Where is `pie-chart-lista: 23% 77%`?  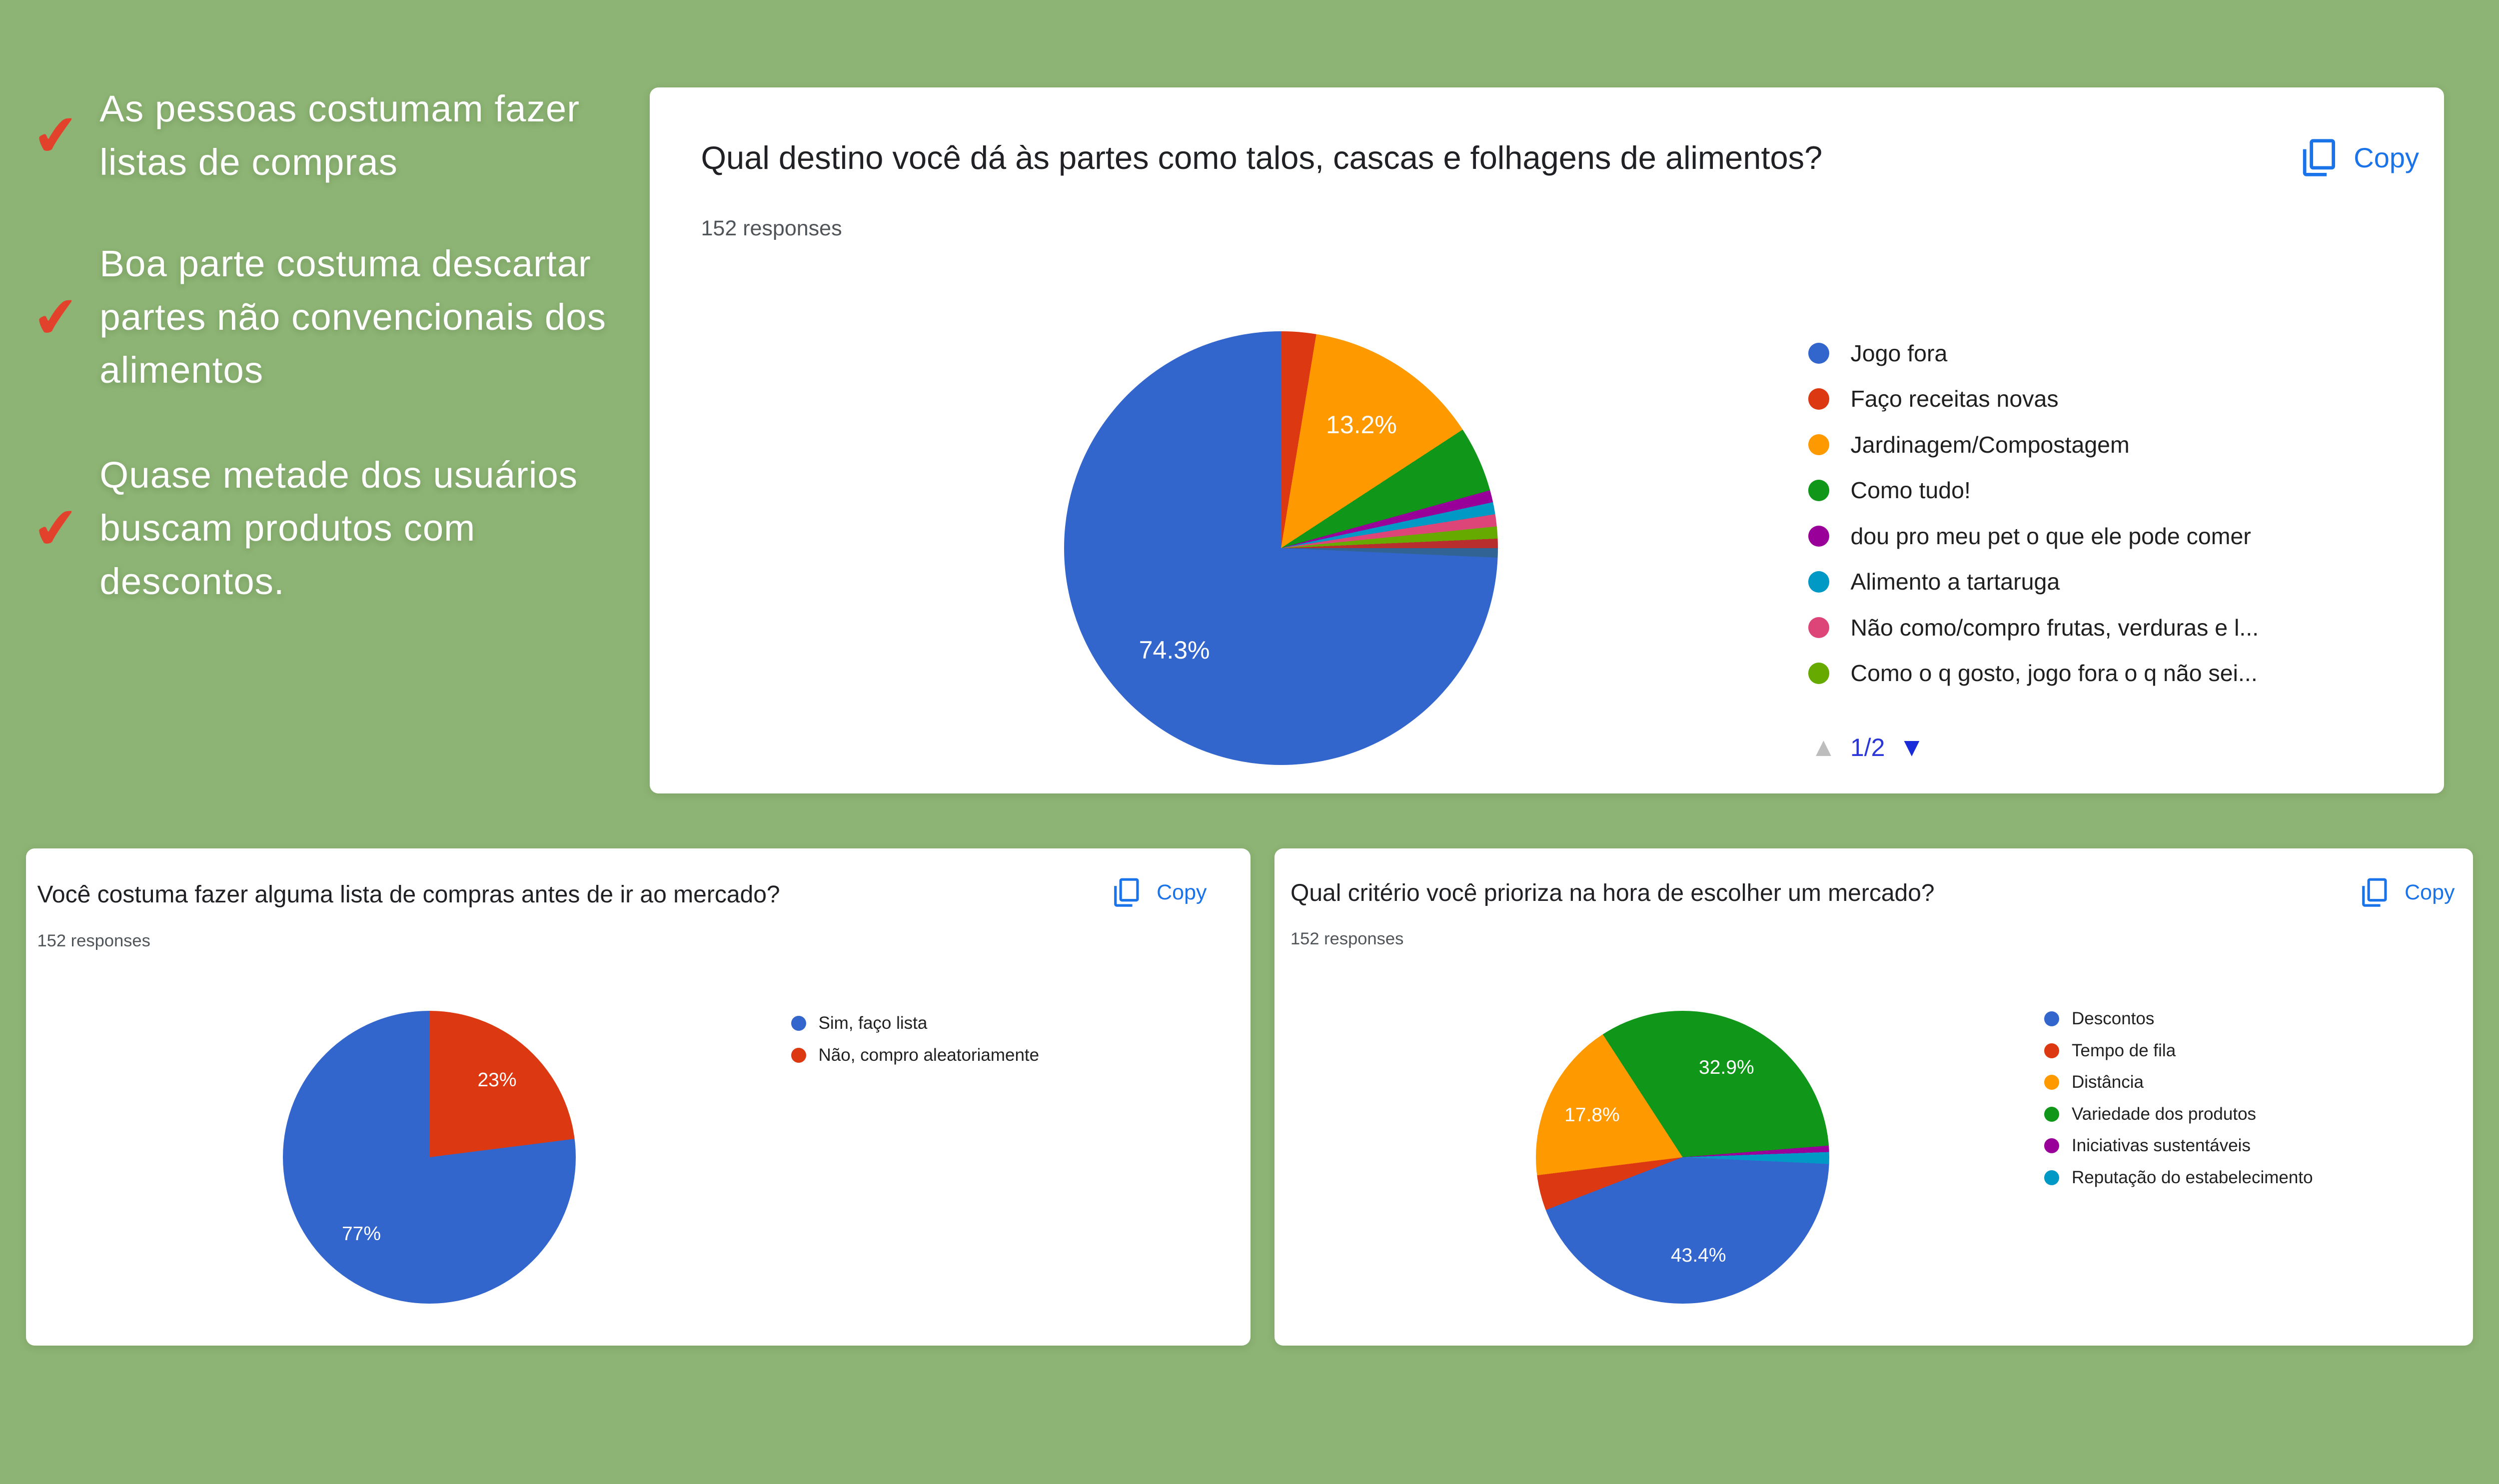
pie-chart-lista: 23% 77% is located at coordinates (429, 1157).